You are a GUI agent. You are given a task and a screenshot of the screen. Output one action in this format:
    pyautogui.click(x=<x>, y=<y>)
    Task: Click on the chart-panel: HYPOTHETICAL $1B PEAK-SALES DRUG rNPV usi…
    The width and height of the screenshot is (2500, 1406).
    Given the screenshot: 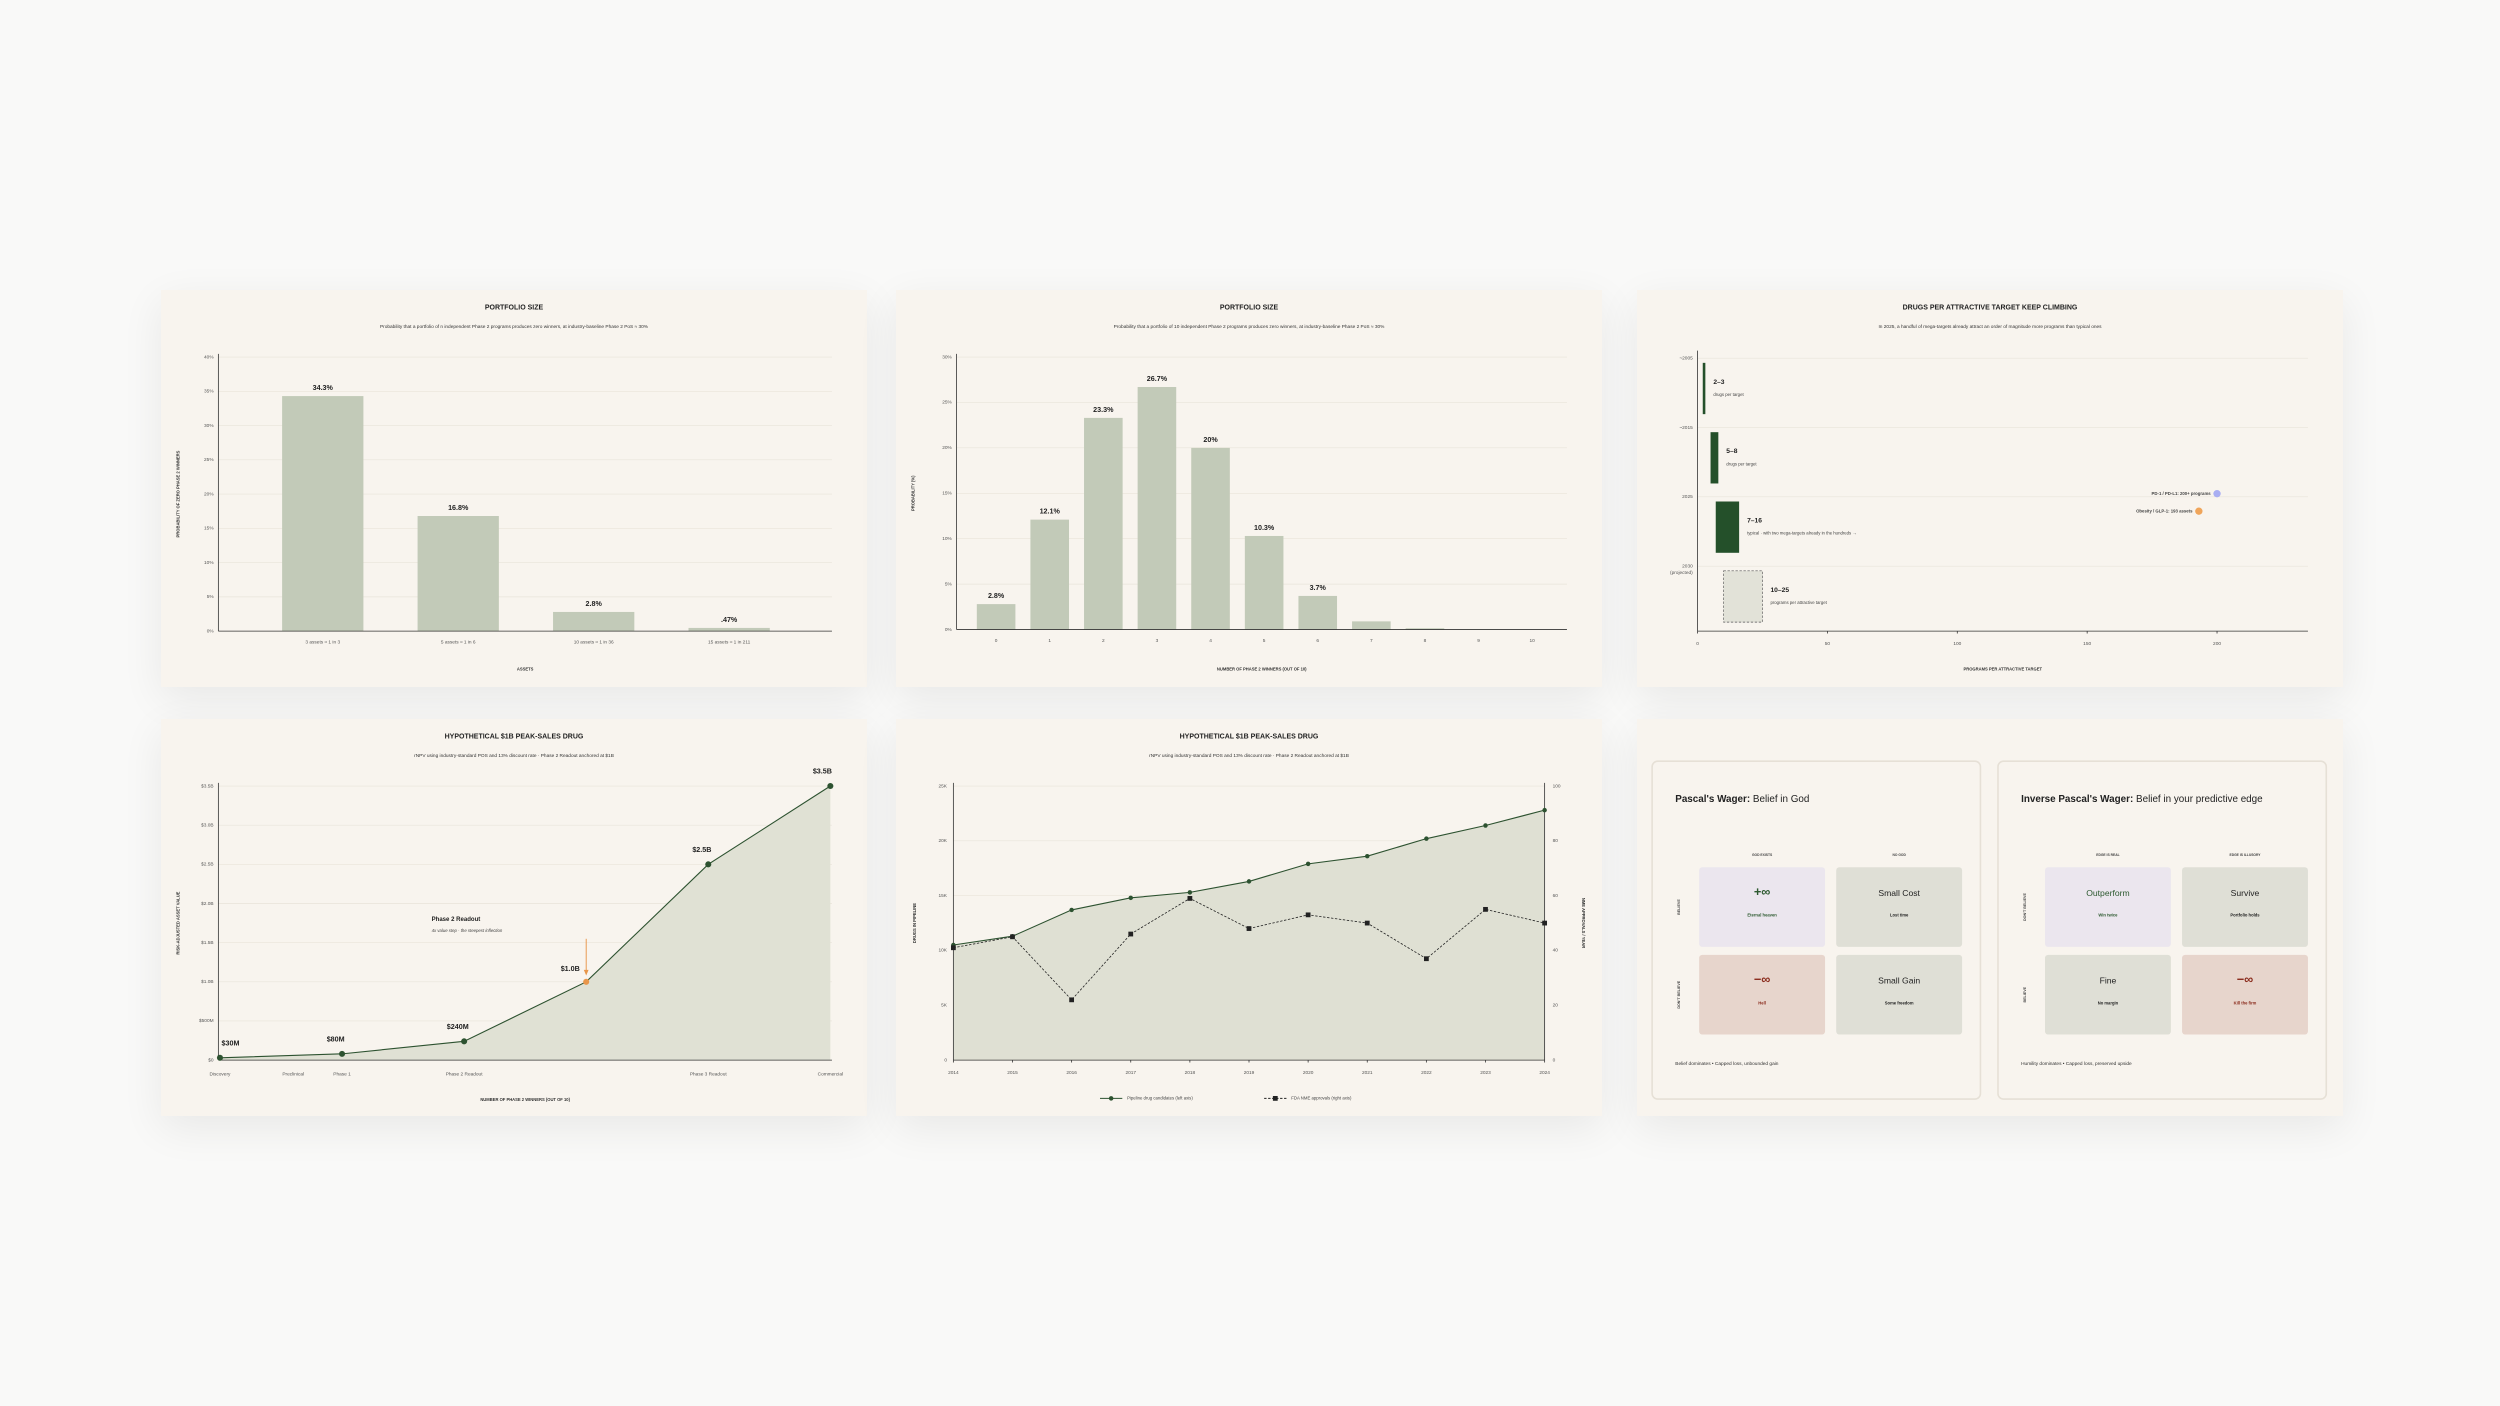 What is the action you would take?
    pyautogui.click(x=514, y=917)
    